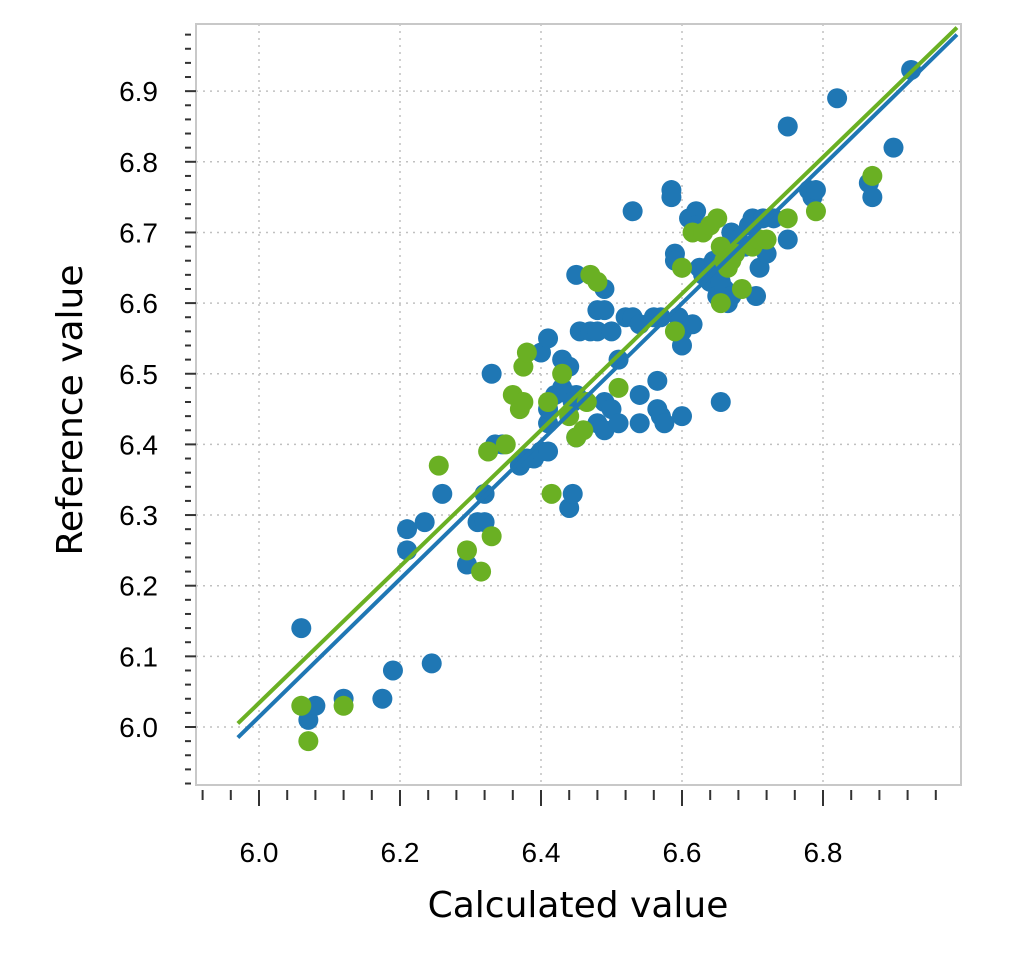  Describe the element at coordinates (138, 656) in the screenshot. I see `y-tick-label: 6.1` at that location.